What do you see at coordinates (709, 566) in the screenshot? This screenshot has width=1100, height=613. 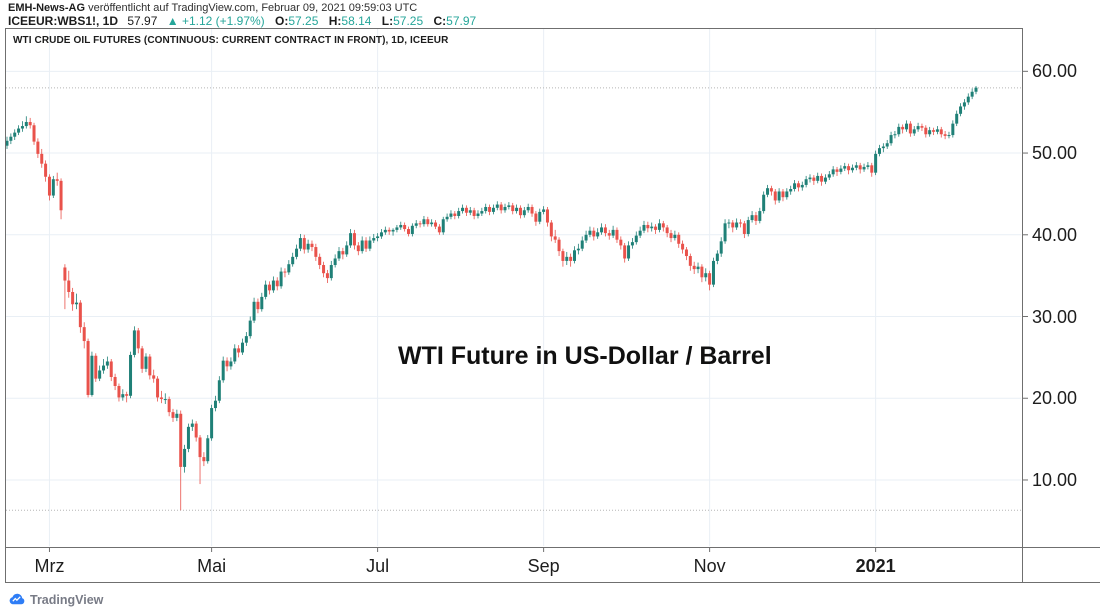 I see `x-axis-label: Nov` at bounding box center [709, 566].